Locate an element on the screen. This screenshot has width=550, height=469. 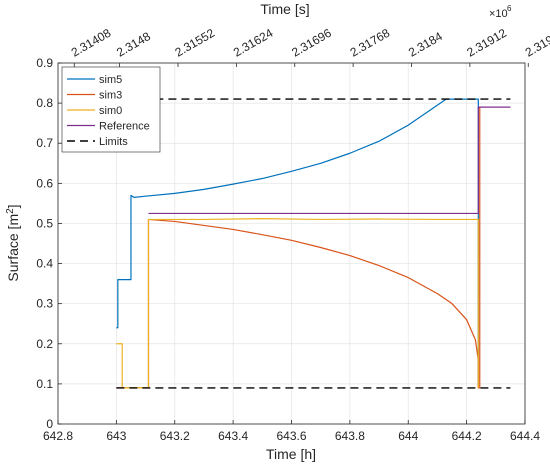
x-tick-label: 642.8 is located at coordinates (58, 436).